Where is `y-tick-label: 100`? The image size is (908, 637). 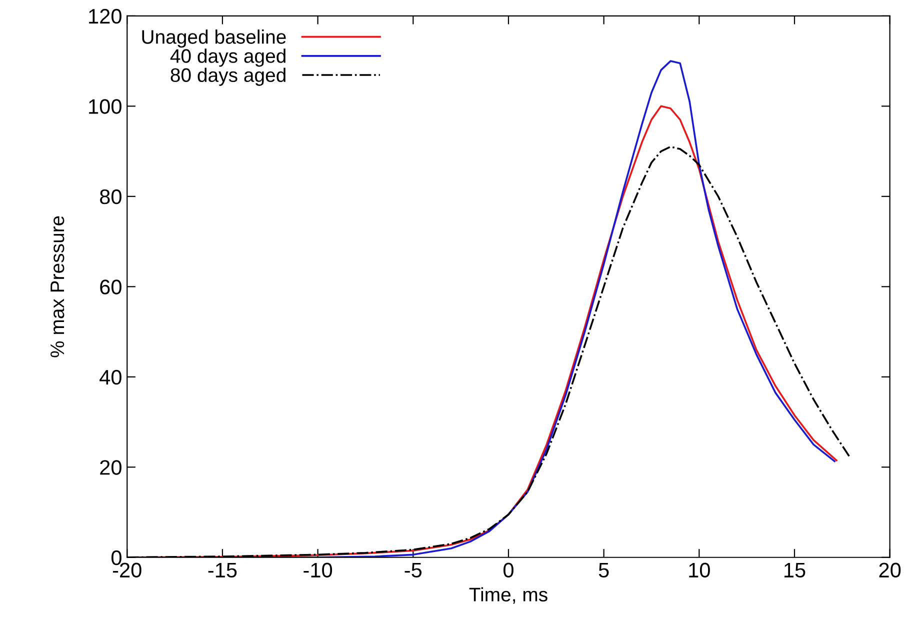 y-tick-label: 100 is located at coordinates (105, 106).